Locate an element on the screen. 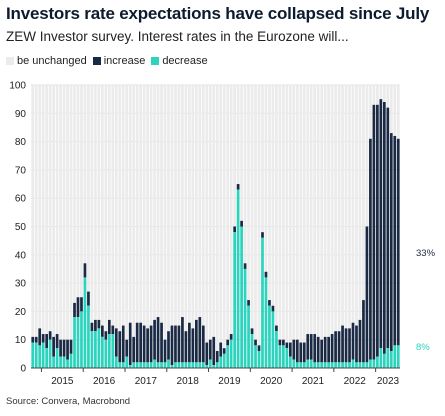  annotation-increase-last: 33% is located at coordinates (426, 253).